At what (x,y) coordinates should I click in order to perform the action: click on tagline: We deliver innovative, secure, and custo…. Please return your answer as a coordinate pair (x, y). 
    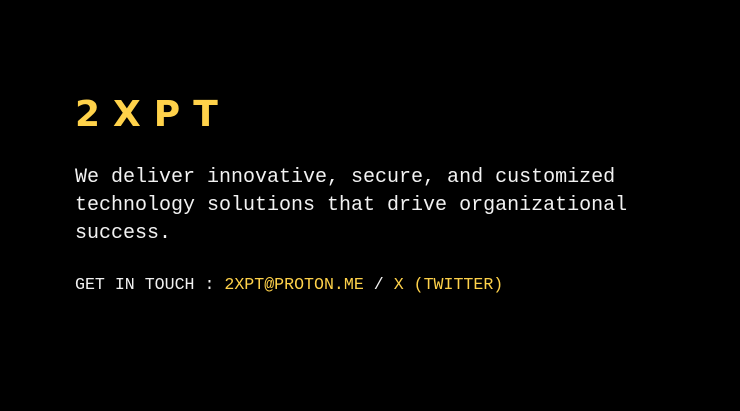
    Looking at the image, I should click on (351, 205).